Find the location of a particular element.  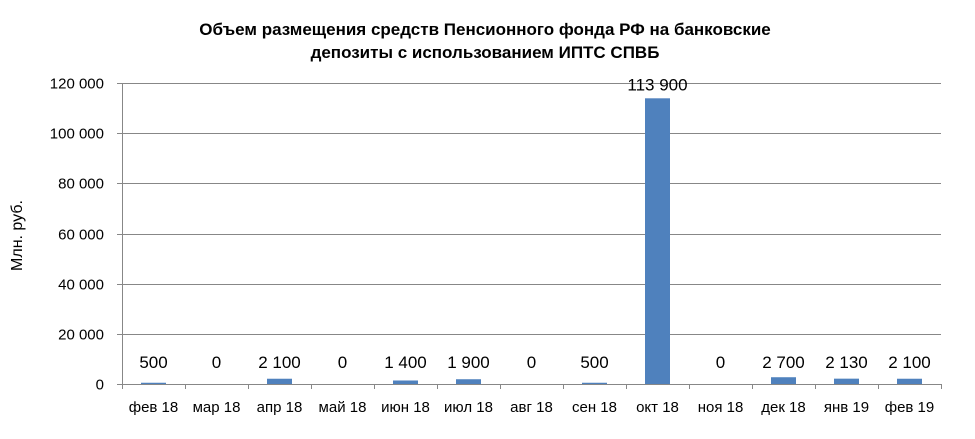

category-label: фев 18 is located at coordinates (154, 407).